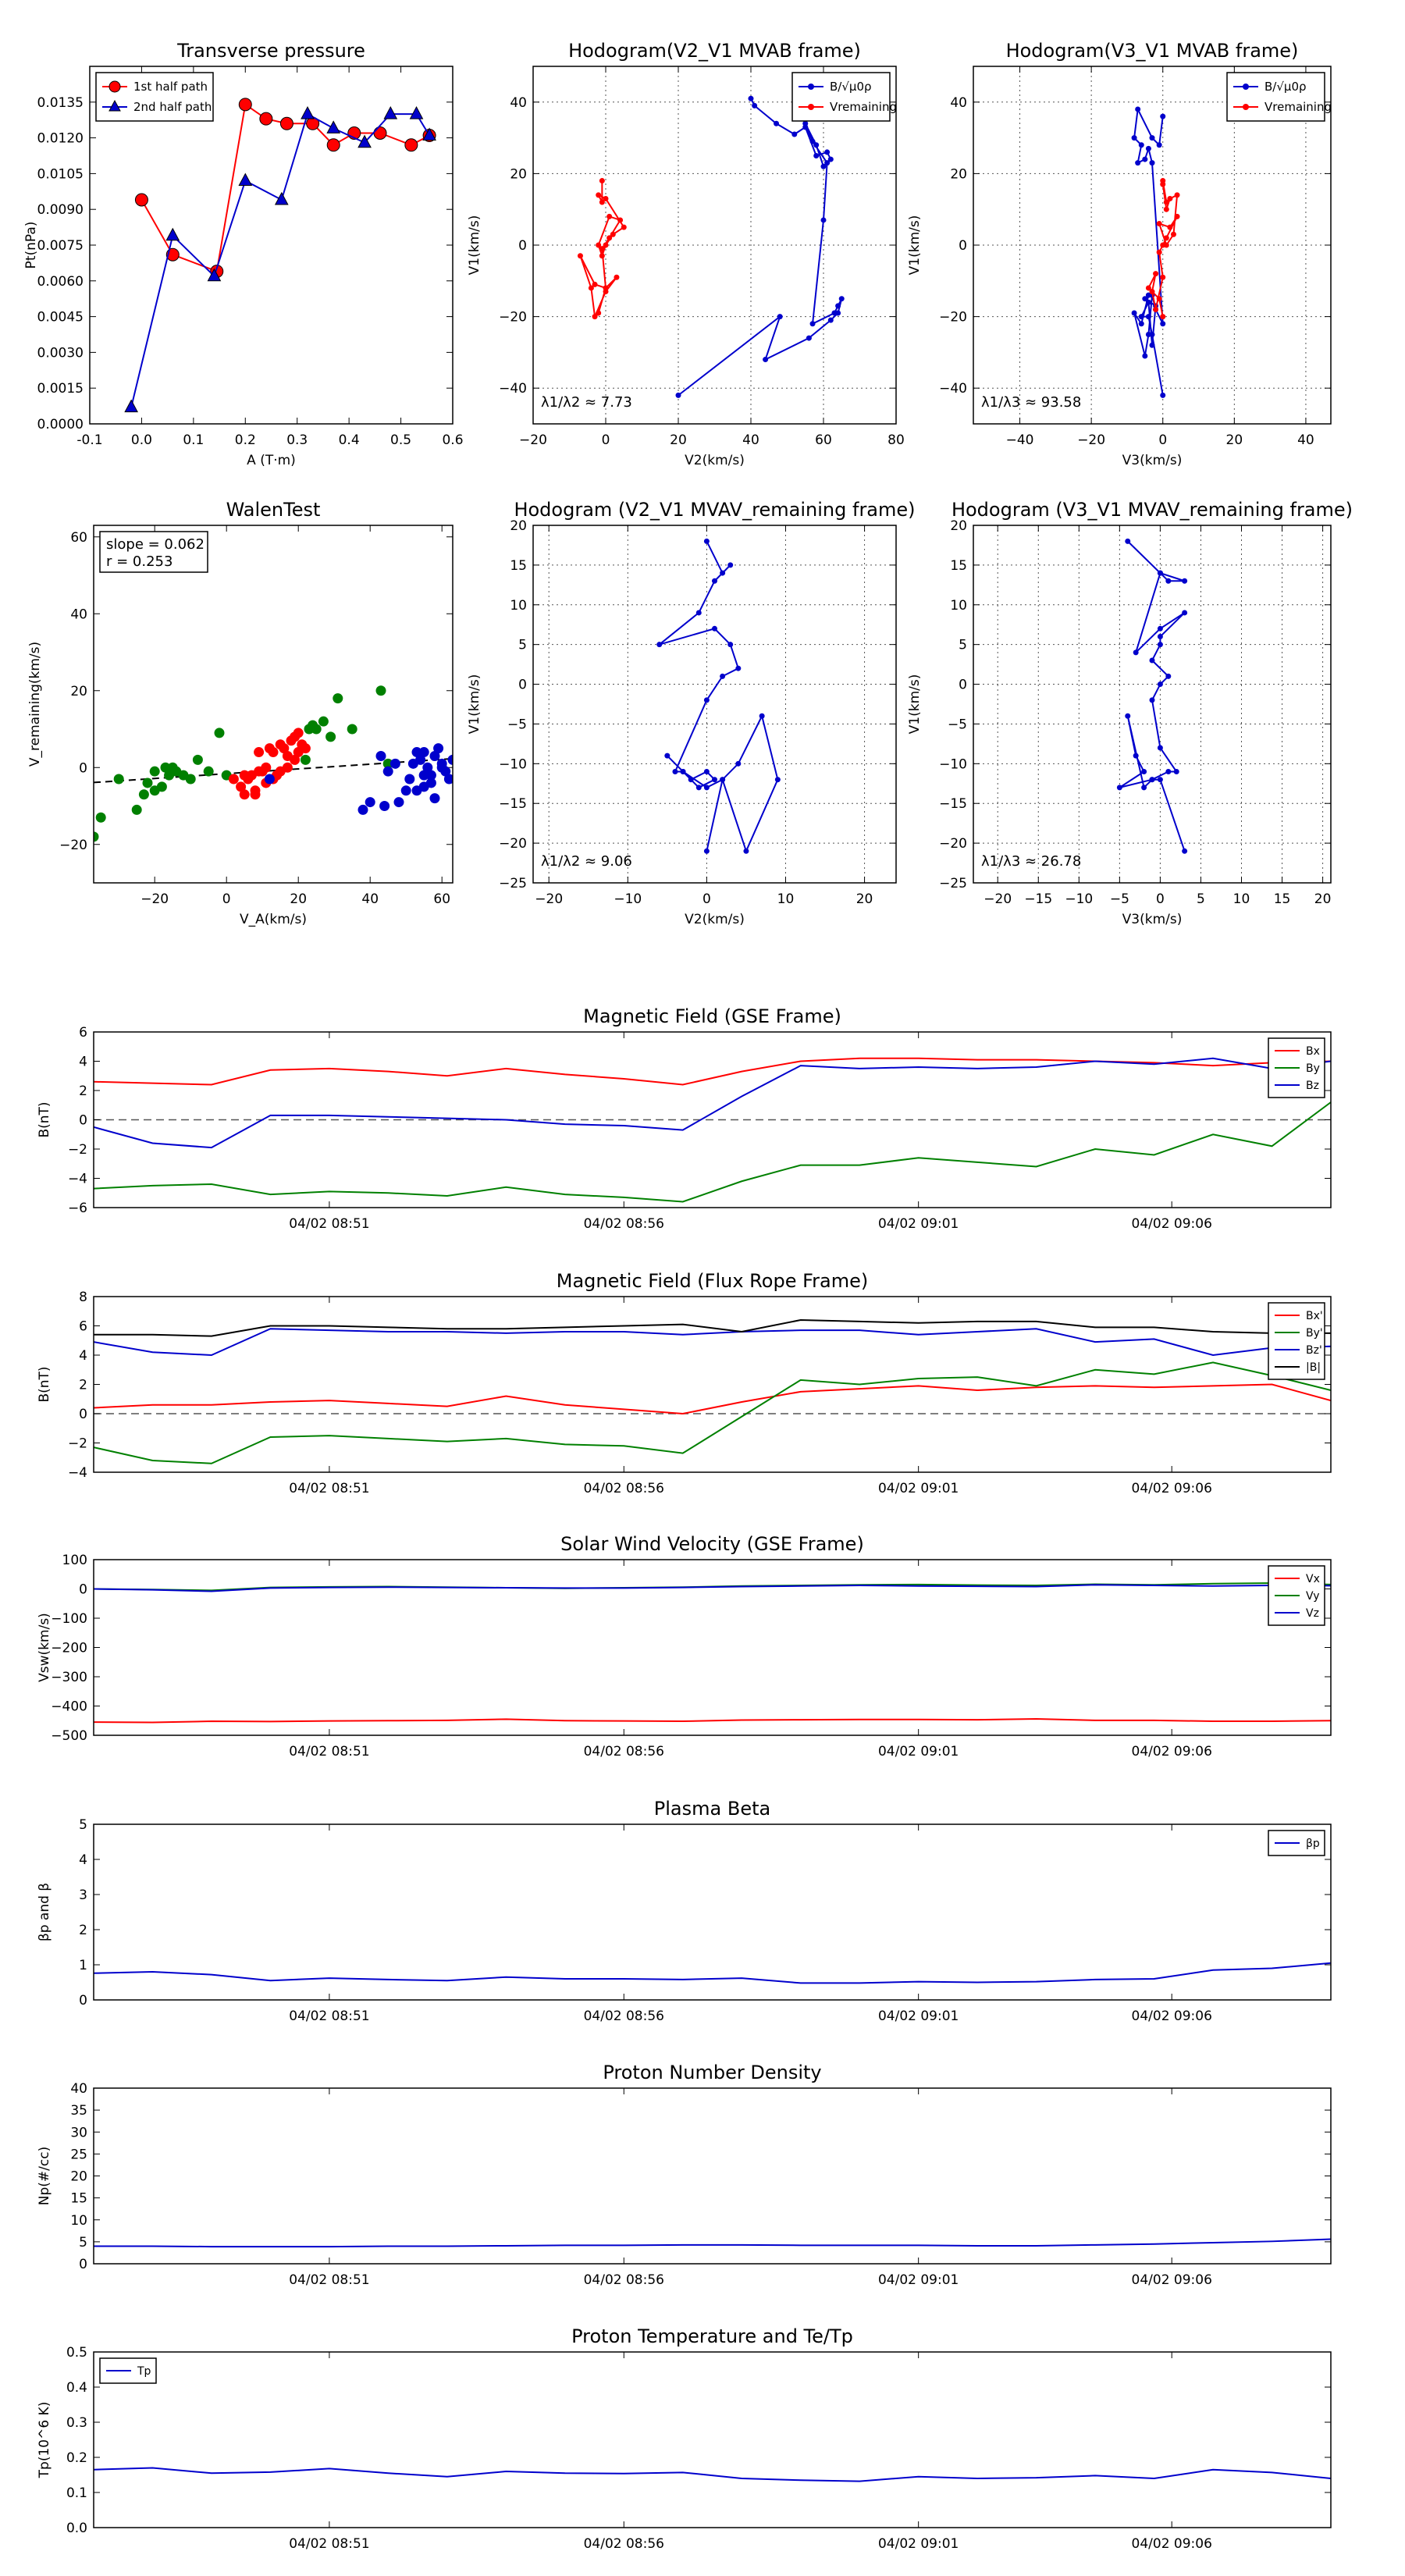 This screenshot has height=2576, width=1405. I want to click on y-tick-label: 1, so click(83, 1965).